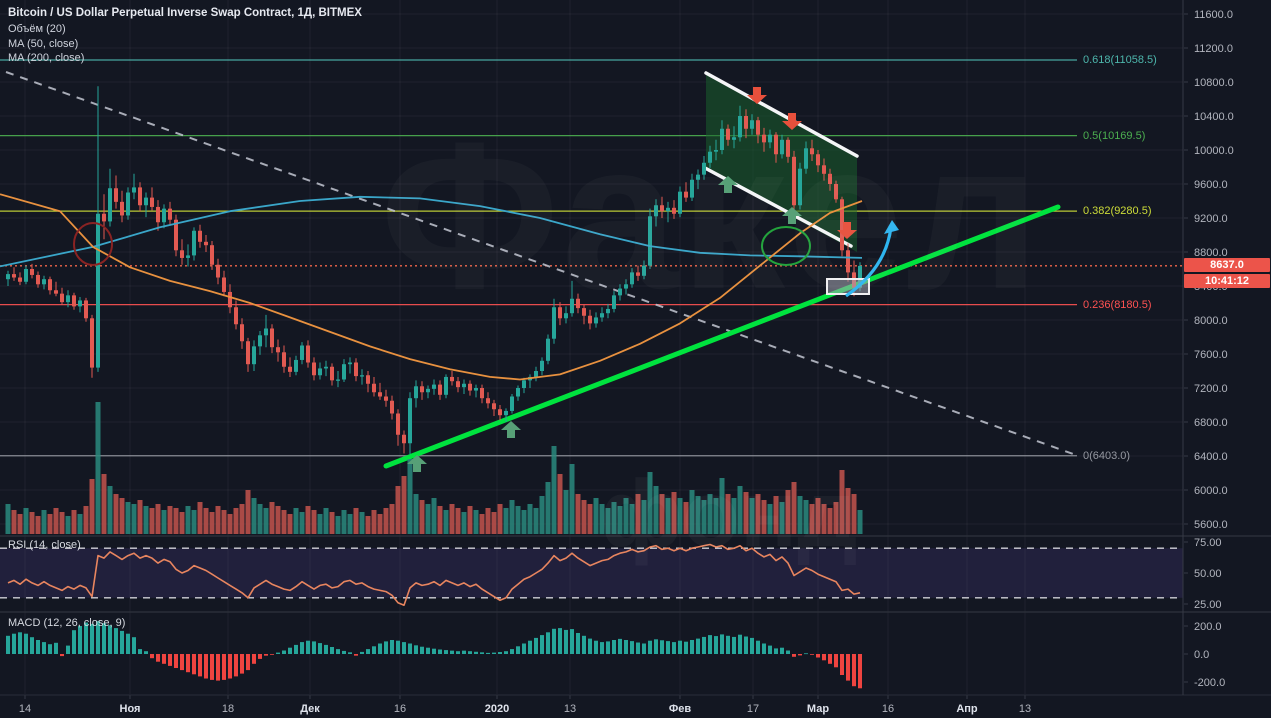  Describe the element at coordinates (1208, 543) in the screenshot. I see `svg-text: 75.00` at that location.